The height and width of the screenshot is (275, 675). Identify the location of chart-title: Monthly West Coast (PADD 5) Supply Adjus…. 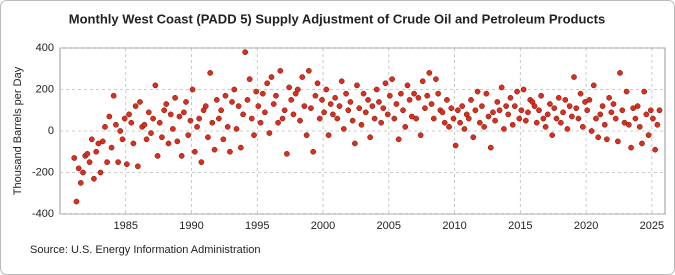
(337, 18).